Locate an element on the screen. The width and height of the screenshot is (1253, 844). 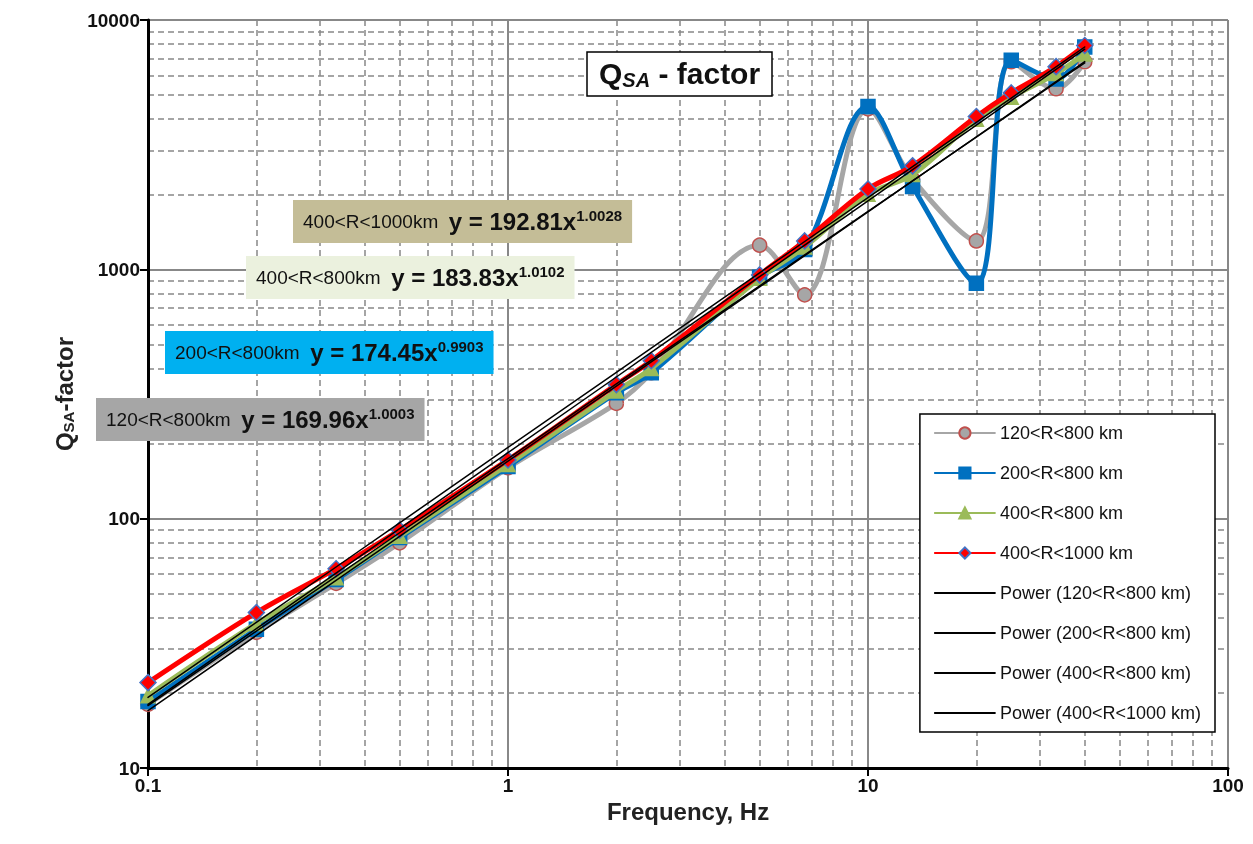
x-tick-label: 1 is located at coordinates (508, 785).